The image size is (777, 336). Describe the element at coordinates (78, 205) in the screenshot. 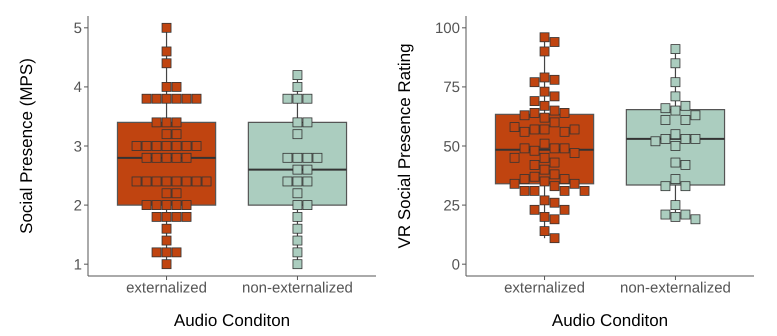

I see `y-tick-label: 2` at that location.